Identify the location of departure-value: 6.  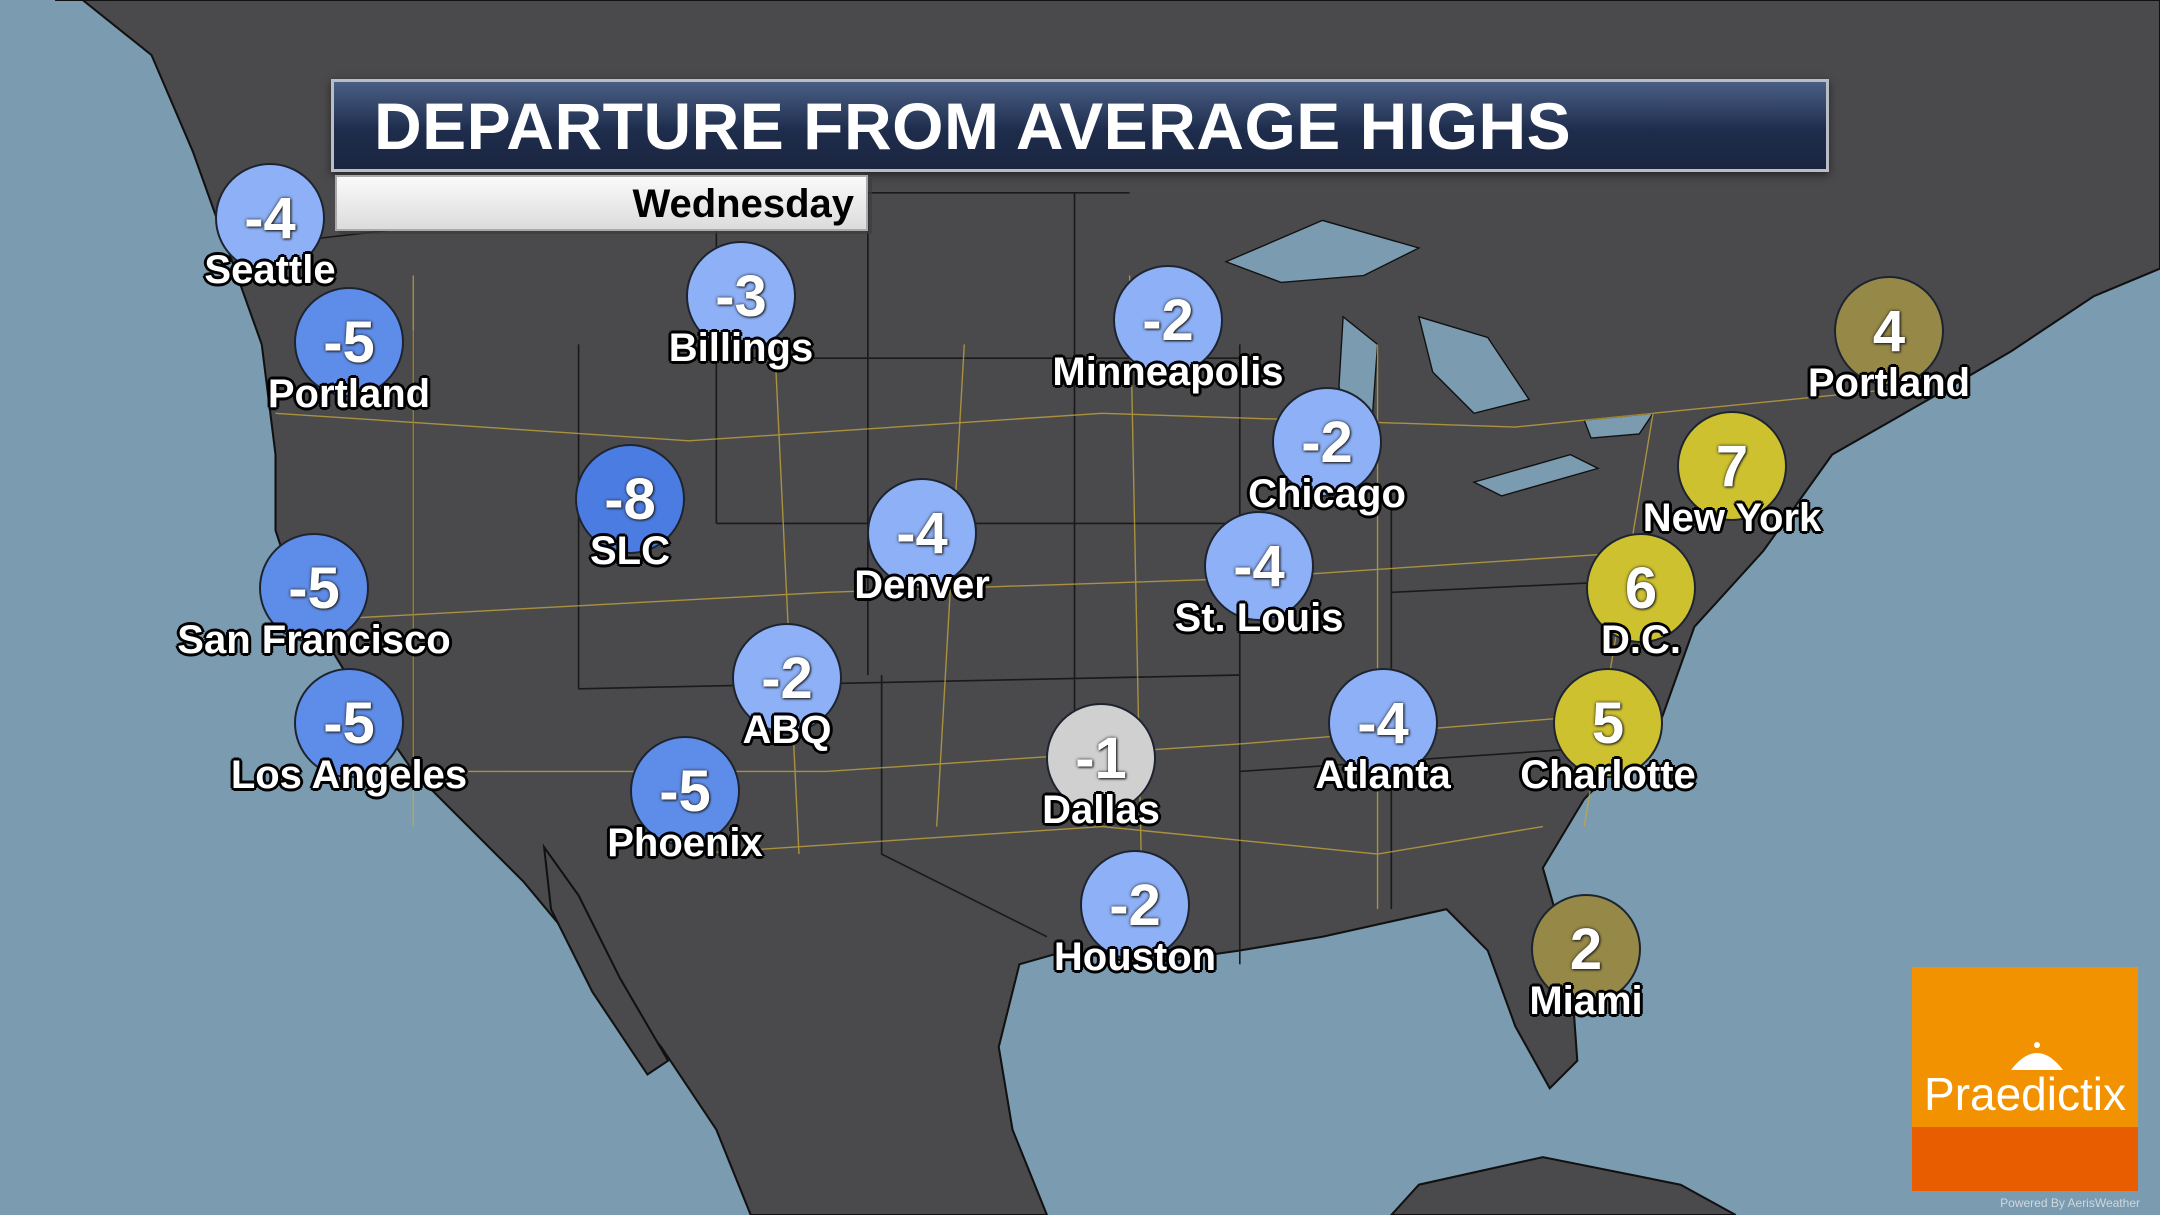
(1641, 588).